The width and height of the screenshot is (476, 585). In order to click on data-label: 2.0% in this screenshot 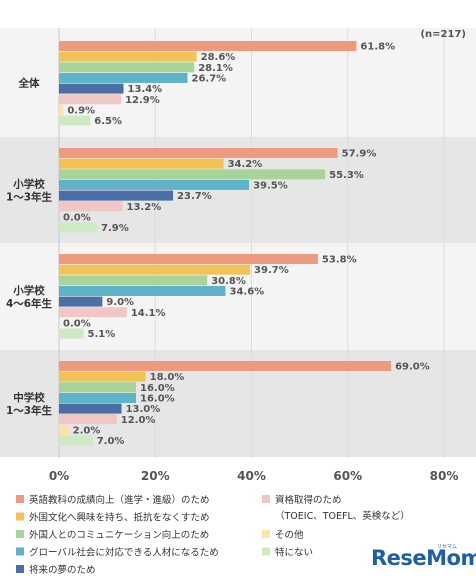, I will do `click(87, 430)`.